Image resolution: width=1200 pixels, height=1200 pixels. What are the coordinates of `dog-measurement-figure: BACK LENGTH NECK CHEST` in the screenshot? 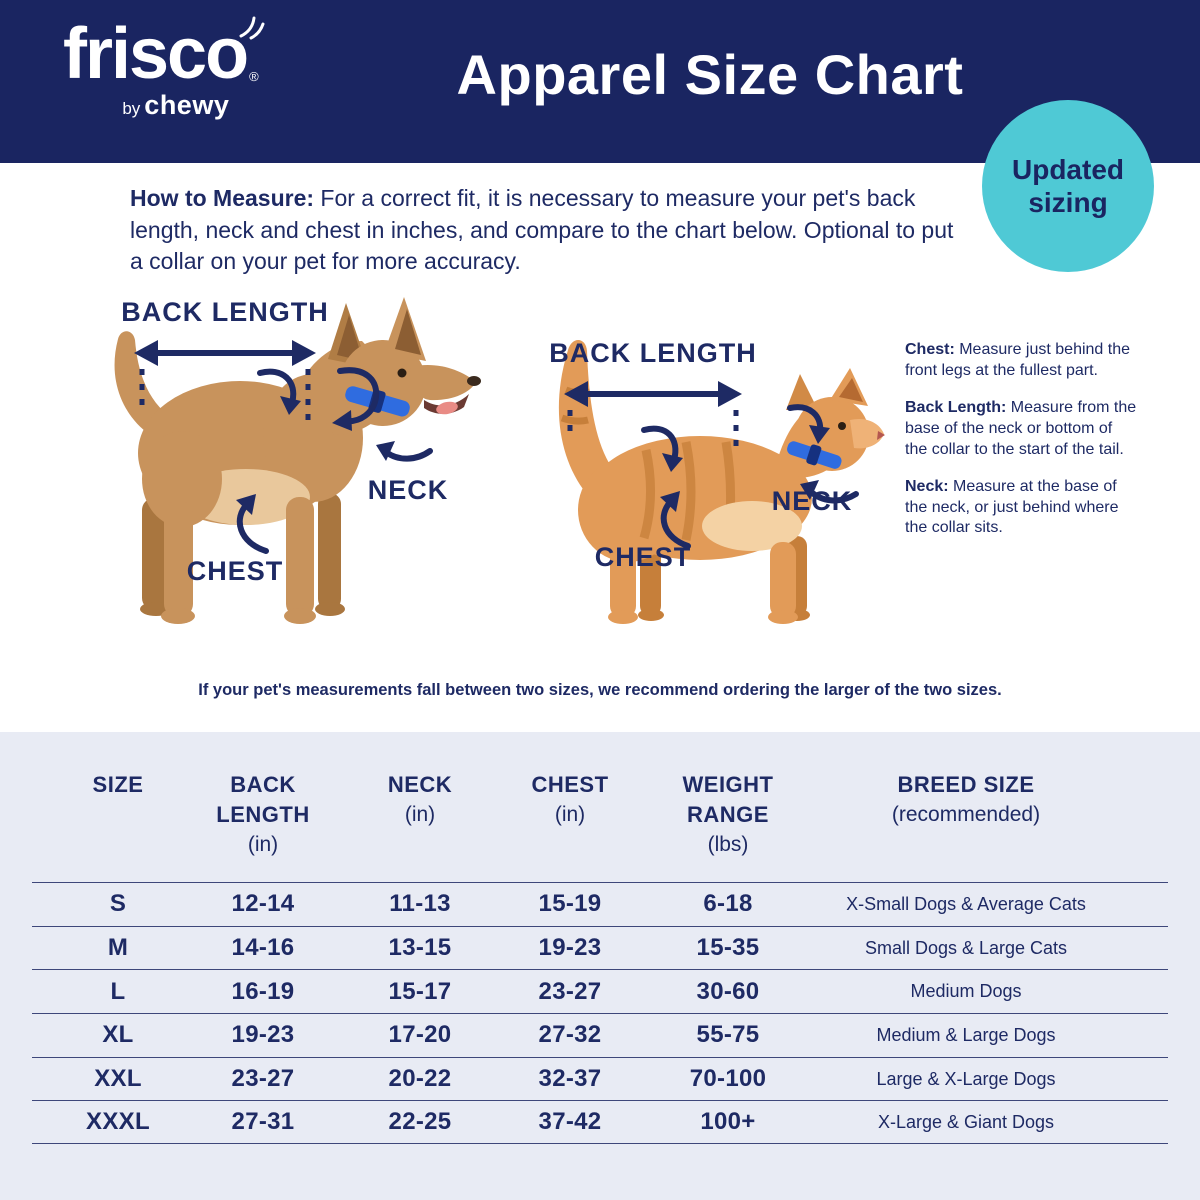 It's located at (297, 460).